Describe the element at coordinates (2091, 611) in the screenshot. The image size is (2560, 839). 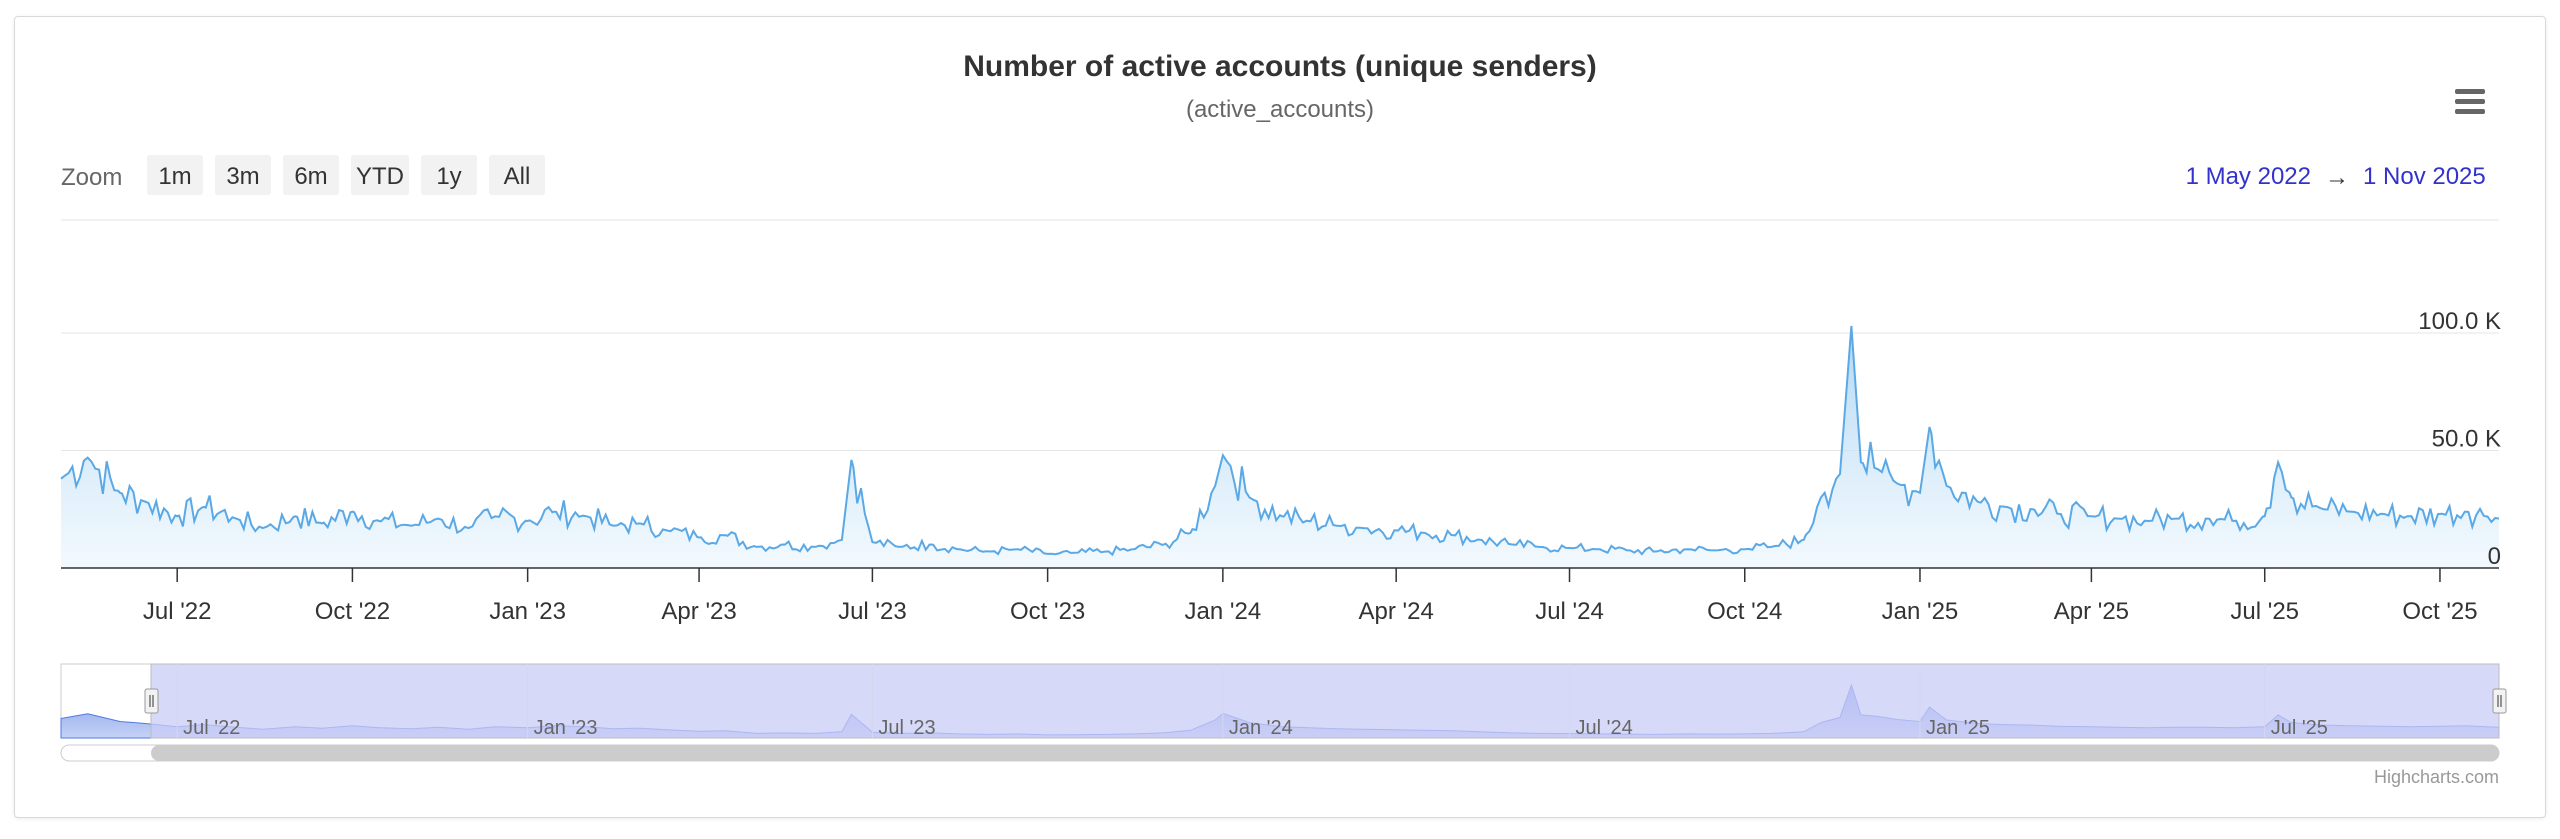
I see `x-tick-label: Apr '25` at that location.